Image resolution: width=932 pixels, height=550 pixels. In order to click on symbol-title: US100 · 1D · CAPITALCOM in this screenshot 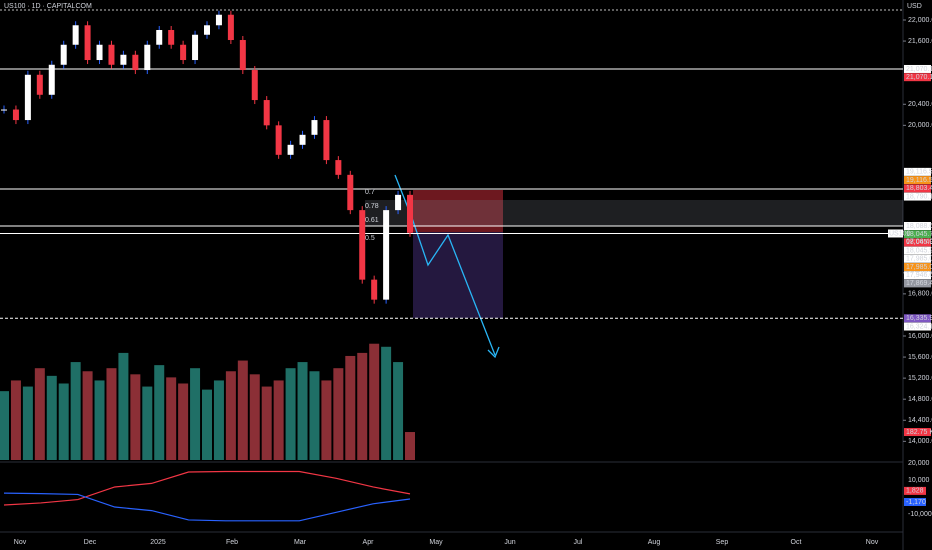, I will do `click(48, 6)`.